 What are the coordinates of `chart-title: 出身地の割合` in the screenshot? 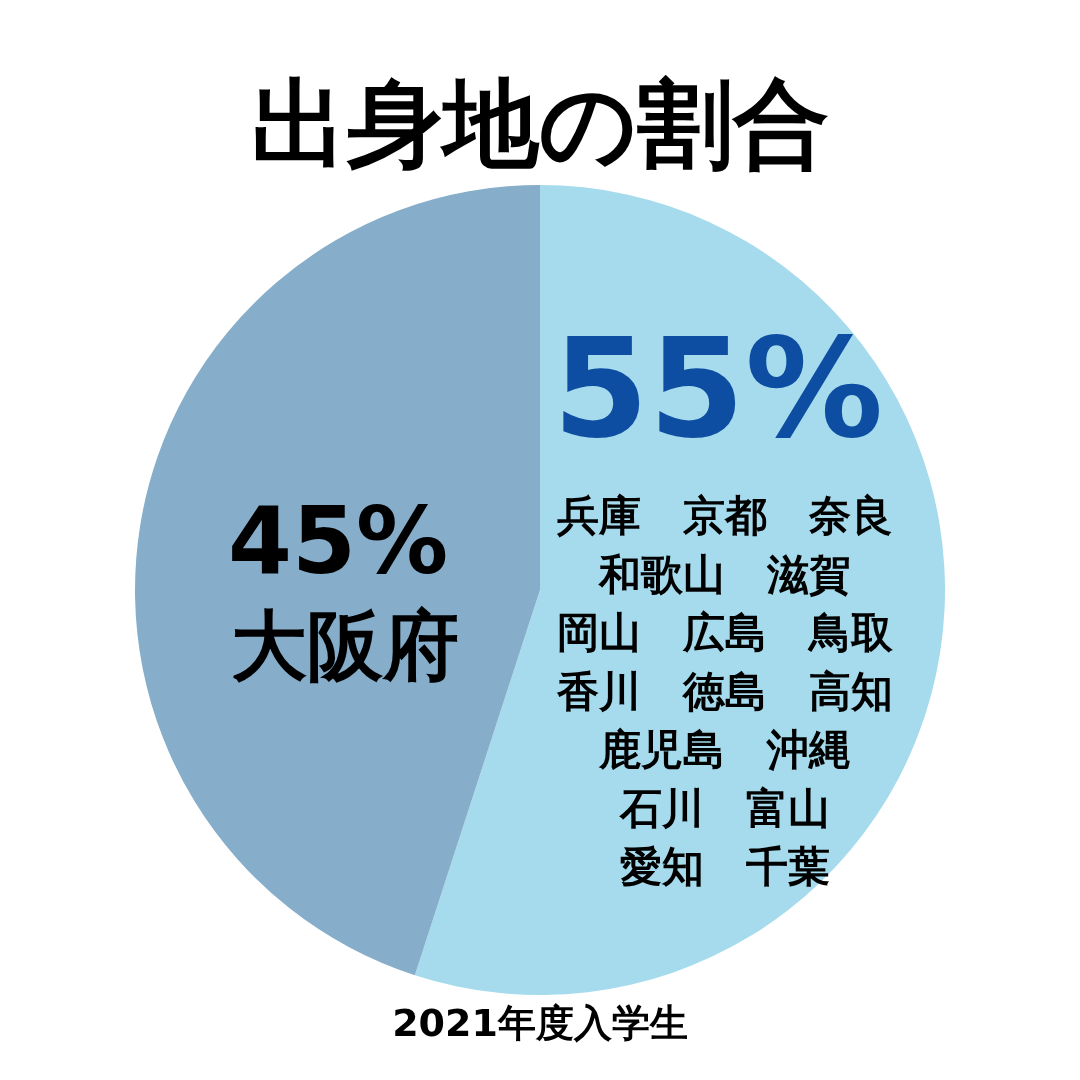 It's located at (540, 124).